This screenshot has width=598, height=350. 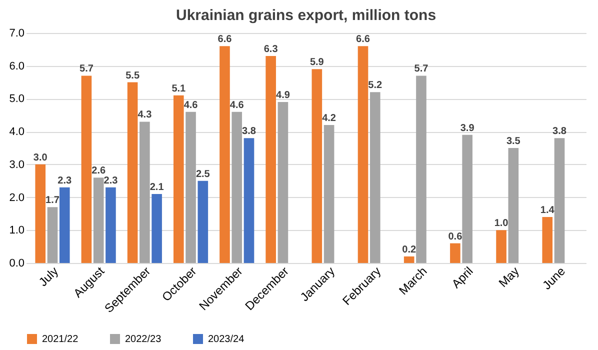 I want to click on data-label: 1.4, so click(x=547, y=210).